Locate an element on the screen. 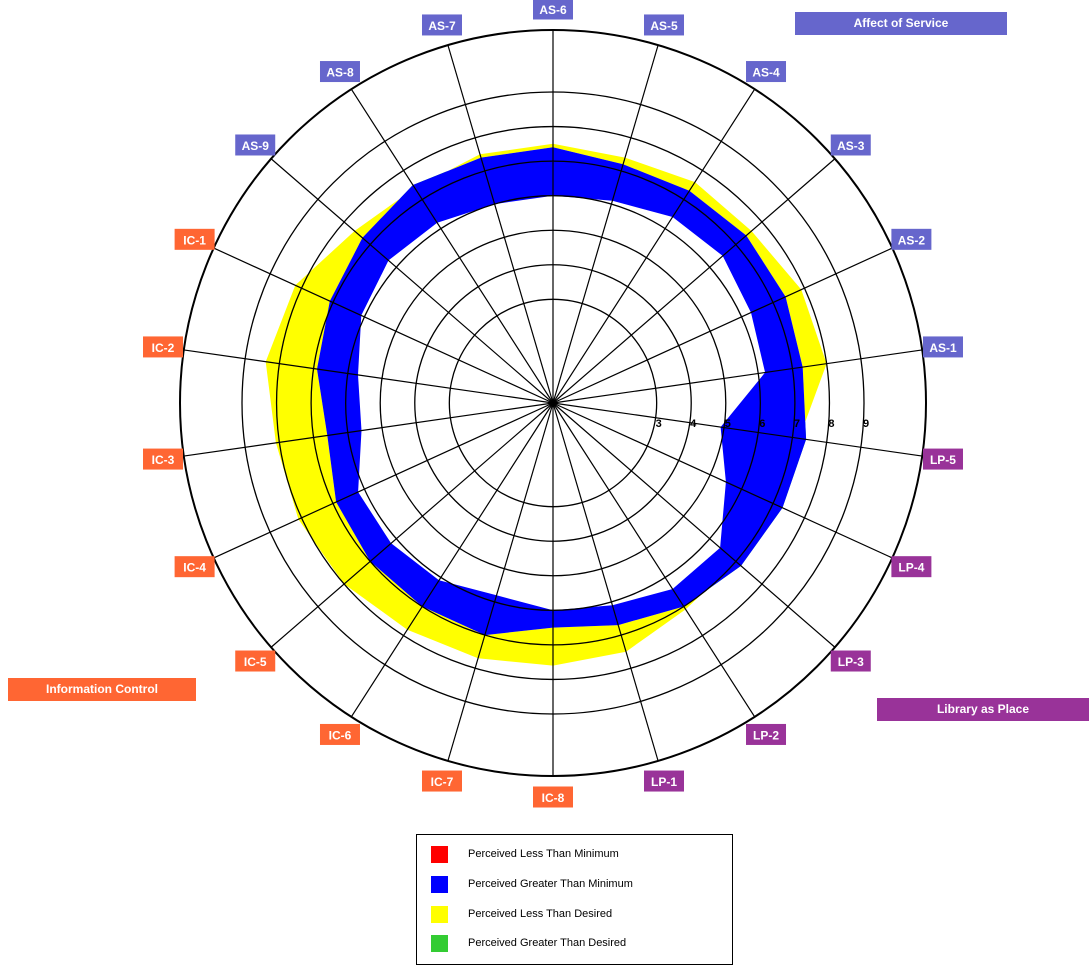 The width and height of the screenshot is (1090, 967). legend-label: Perceived Less Than Desired is located at coordinates (540, 914).